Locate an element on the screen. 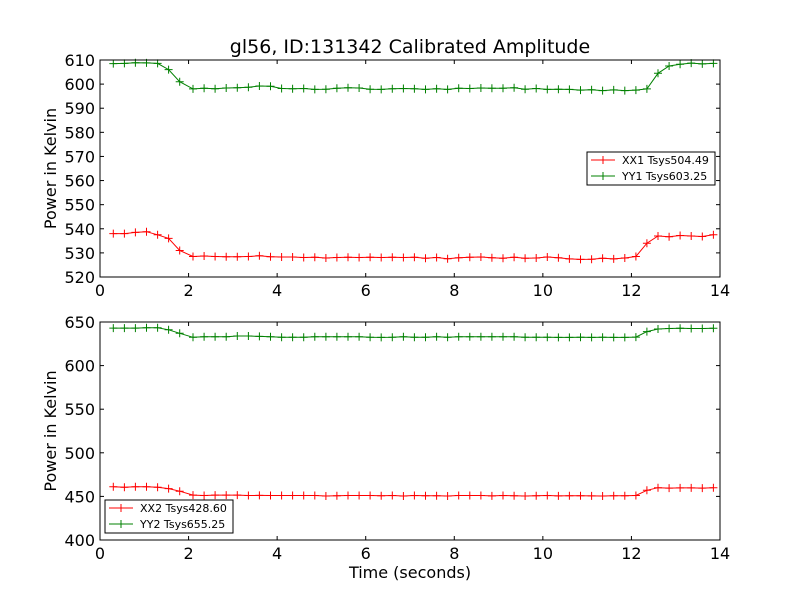  legend-bottom: XX2 Tsys428.60 YY2 Tsys655.25 is located at coordinates (169, 516).